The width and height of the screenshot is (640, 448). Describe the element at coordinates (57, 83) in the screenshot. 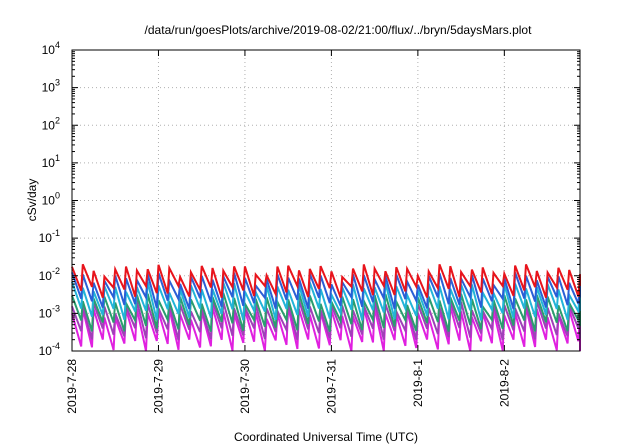

I see `y-tick-exponent: 3` at that location.